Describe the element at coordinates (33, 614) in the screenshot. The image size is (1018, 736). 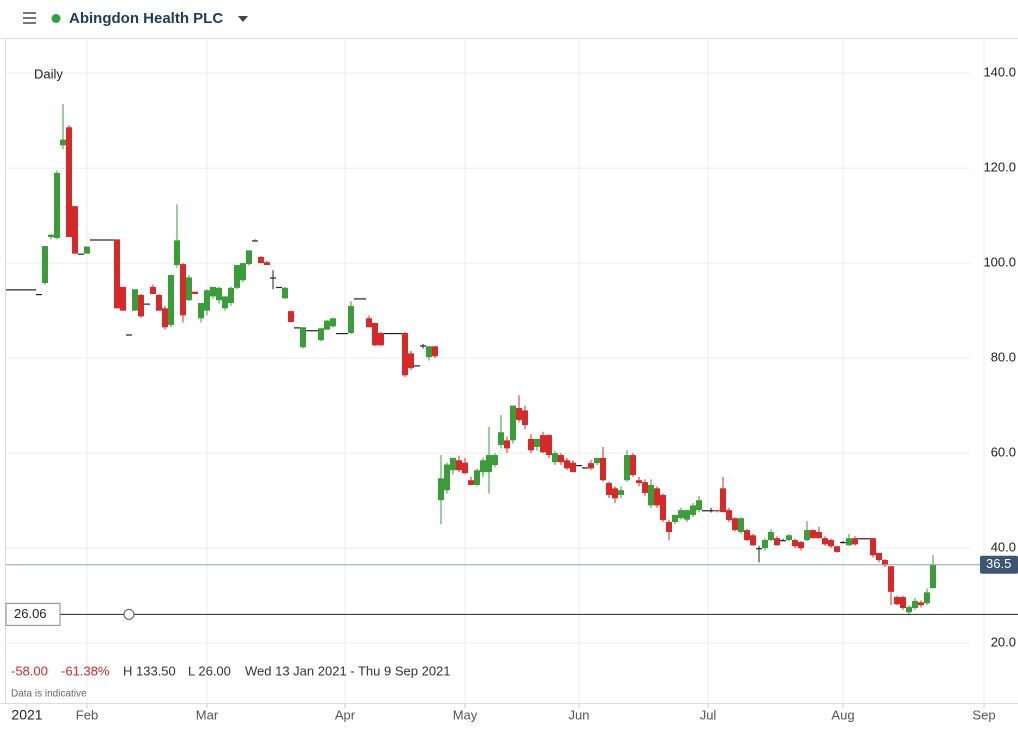
I see `crosshair-box` at that location.